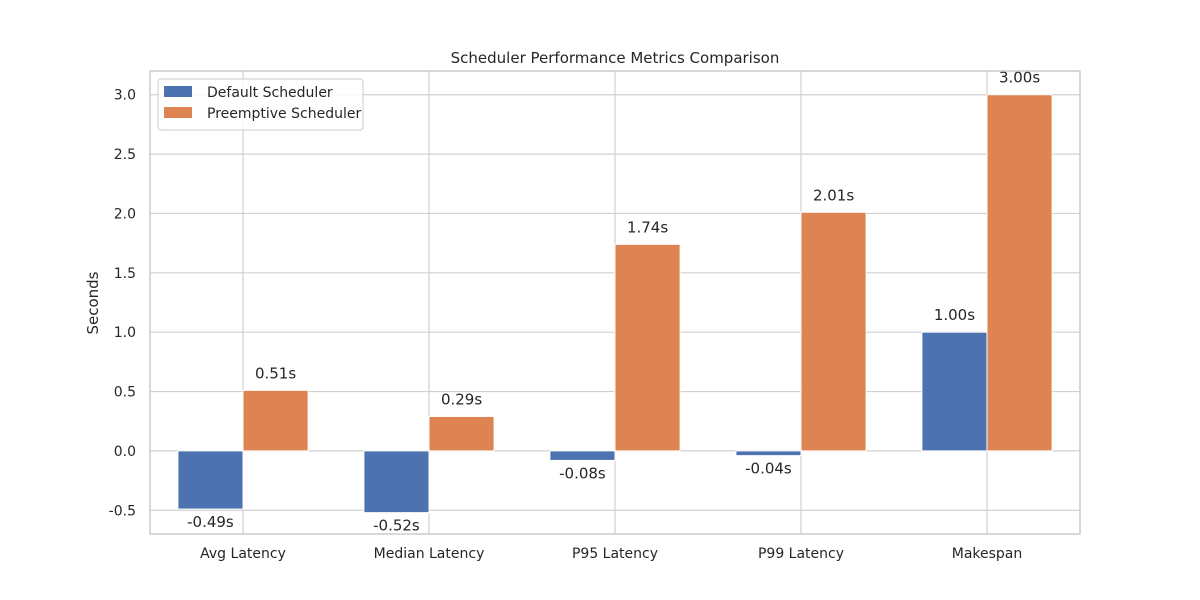 This screenshot has width=1200, height=600. What do you see at coordinates (396, 526) in the screenshot?
I see `bar-label-default-scheduler-median-latency: -0.52s` at bounding box center [396, 526].